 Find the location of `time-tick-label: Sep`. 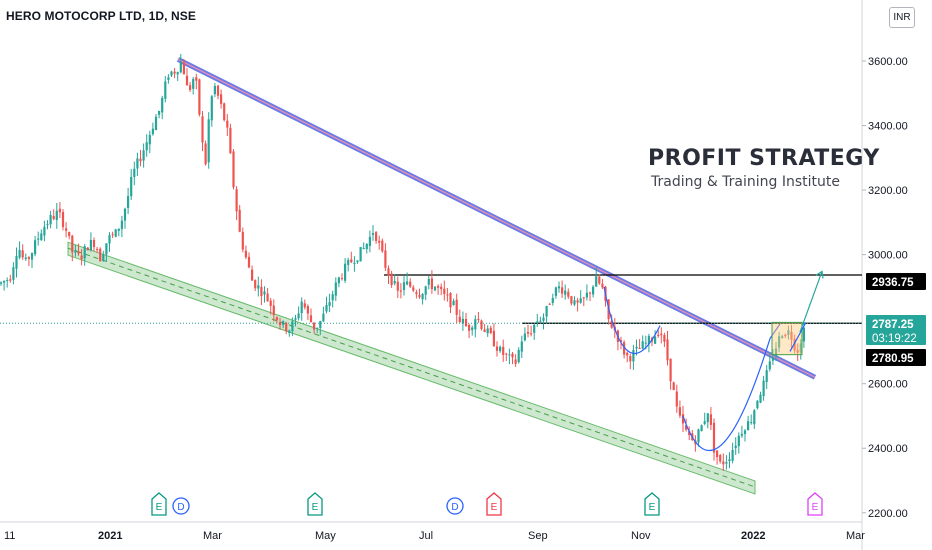

time-tick-label: Sep is located at coordinates (538, 536).